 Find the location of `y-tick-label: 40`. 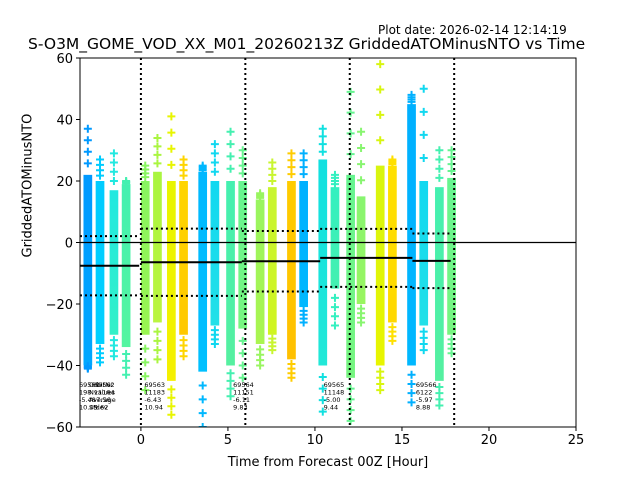

y-tick-label: 40 is located at coordinates (64, 121).